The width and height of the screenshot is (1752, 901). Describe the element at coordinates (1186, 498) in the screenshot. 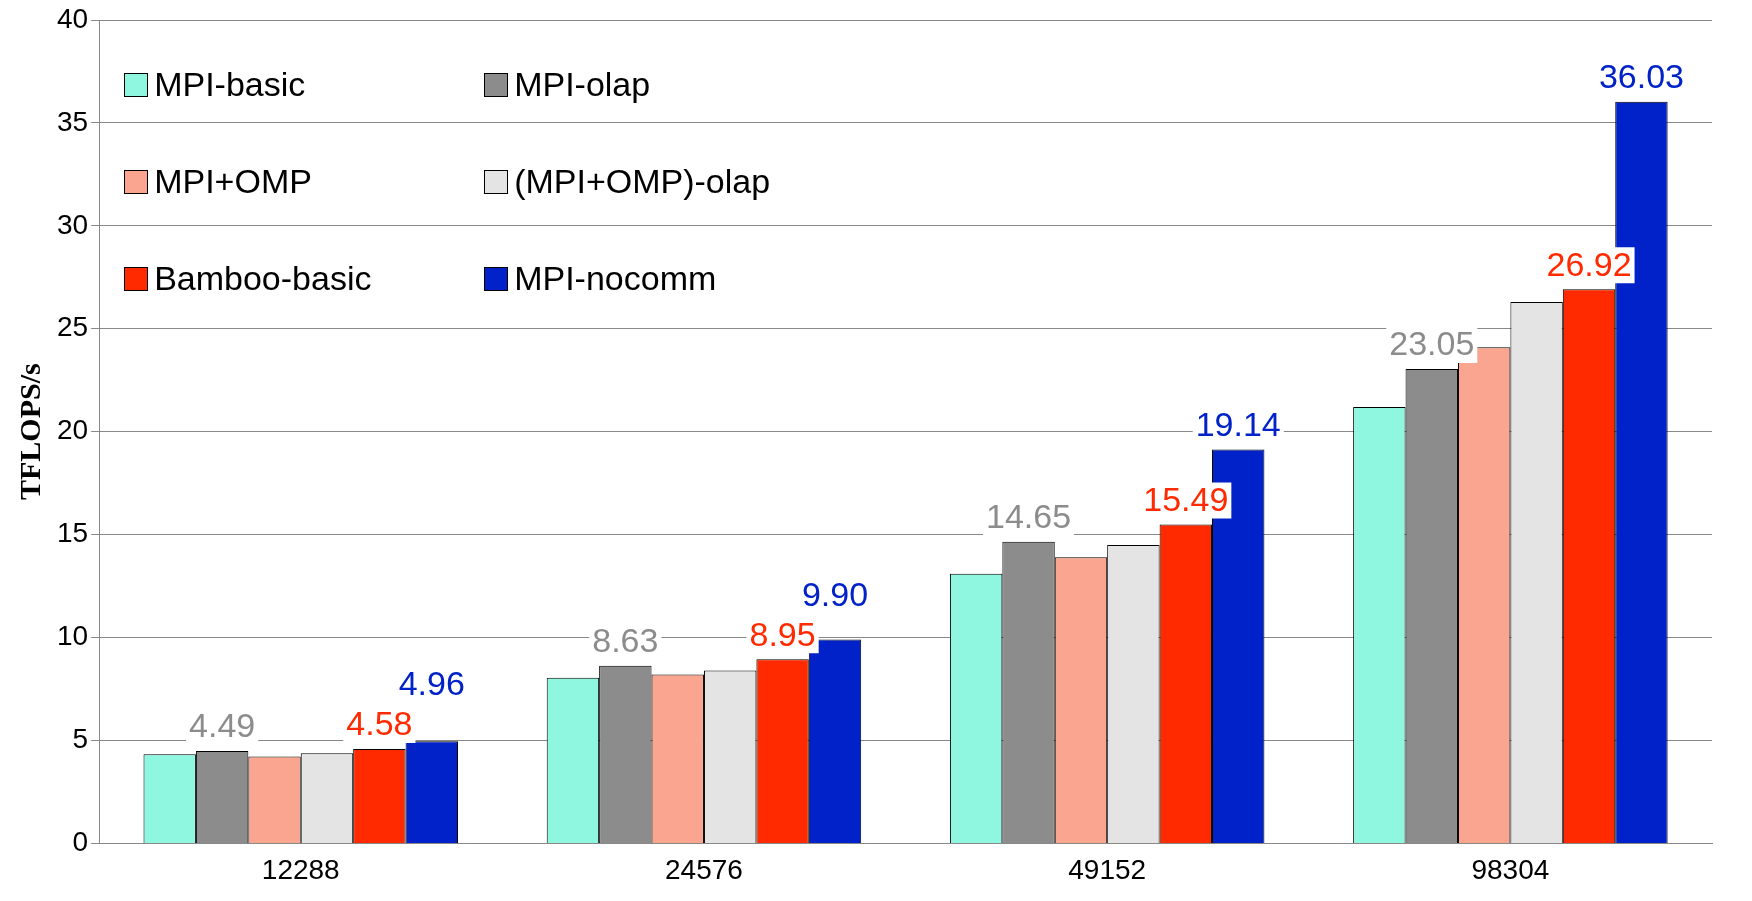

I see `data-label: 15.49` at that location.